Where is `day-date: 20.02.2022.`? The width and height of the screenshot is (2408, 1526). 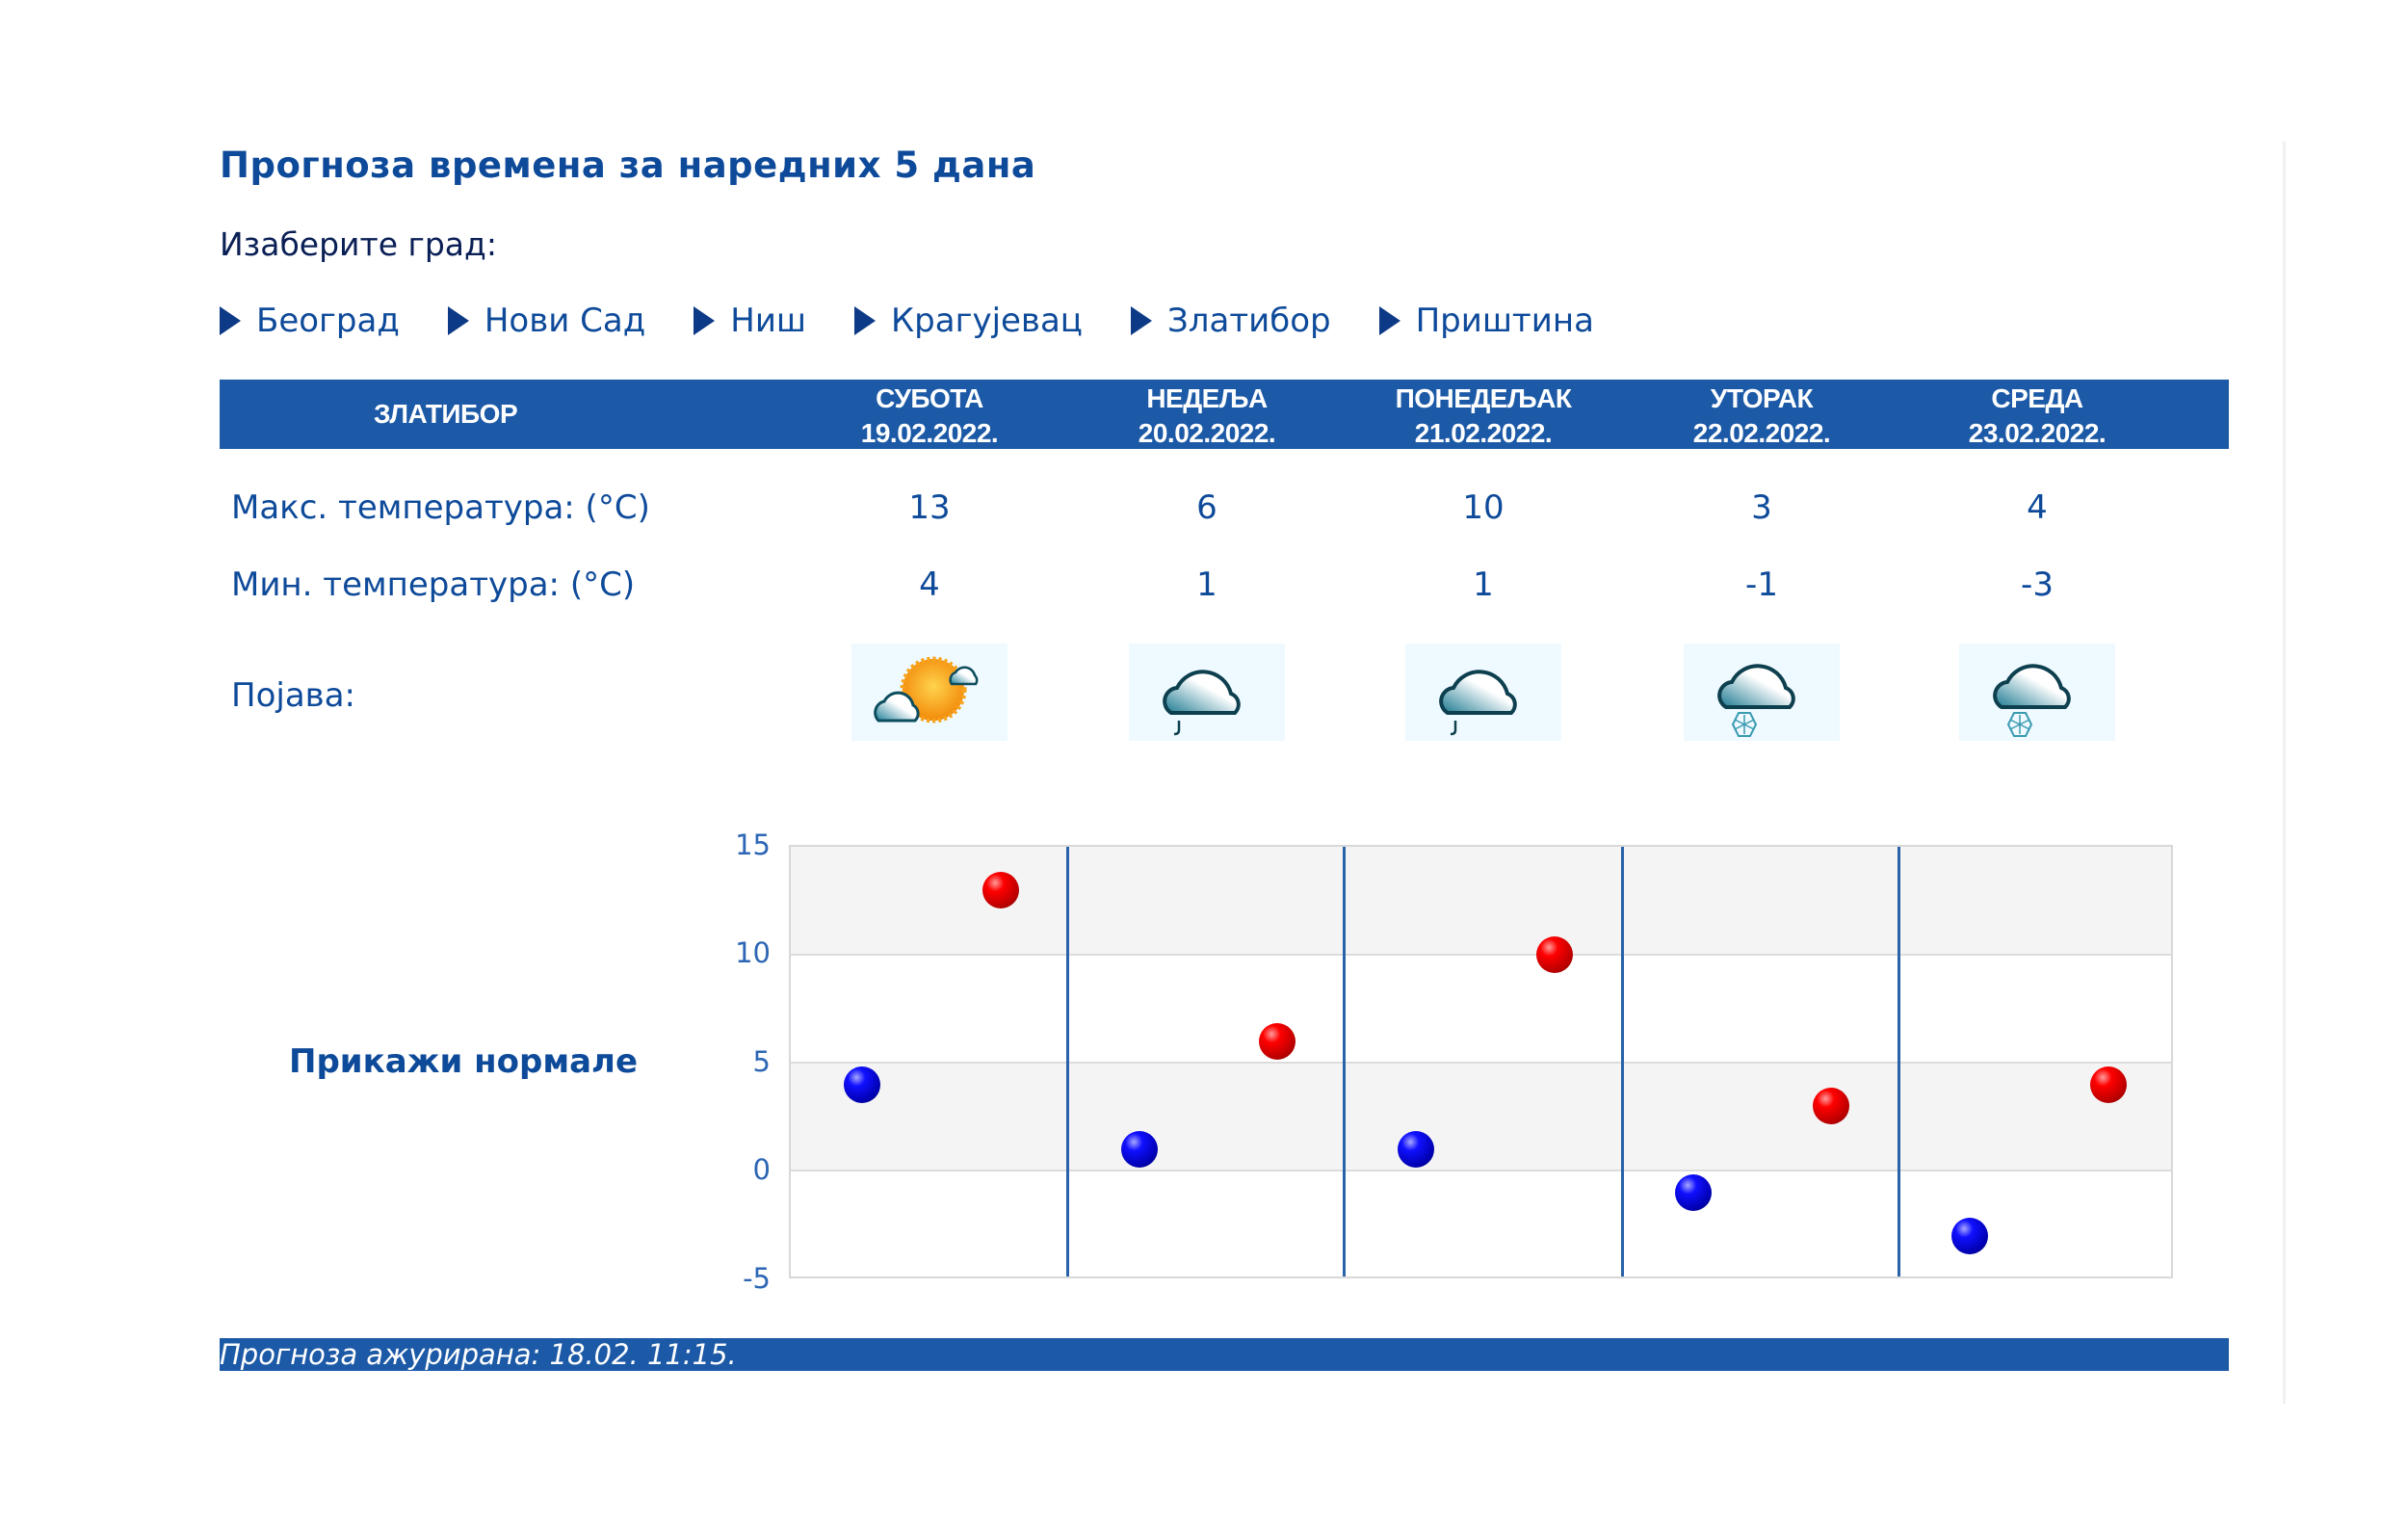 day-date: 20.02.2022. is located at coordinates (1207, 433).